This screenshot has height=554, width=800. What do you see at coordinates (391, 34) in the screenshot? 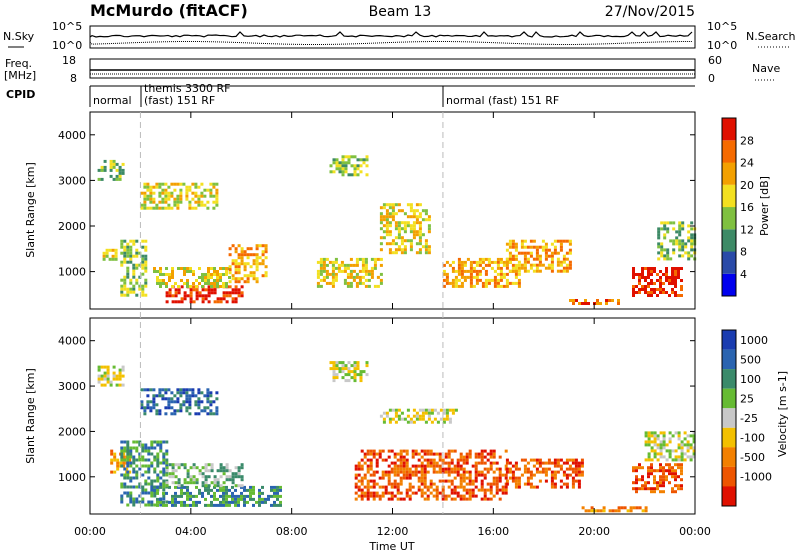
I see `nsky-trace` at bounding box center [391, 34].